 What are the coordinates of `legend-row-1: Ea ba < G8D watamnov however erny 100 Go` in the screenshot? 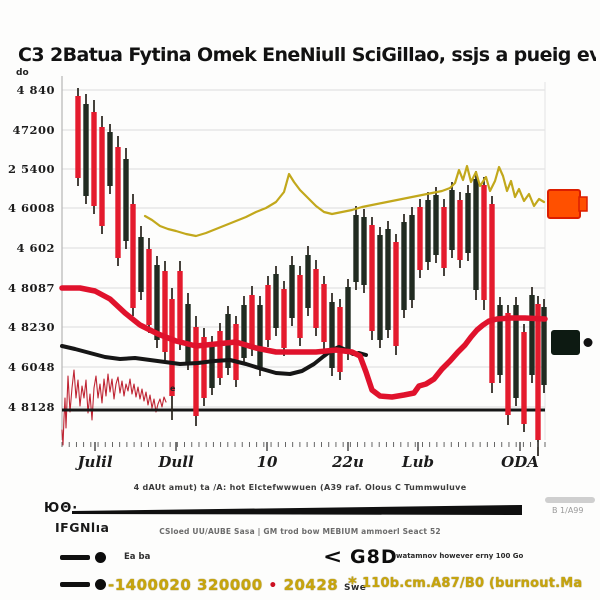 It's located at (300, 557).